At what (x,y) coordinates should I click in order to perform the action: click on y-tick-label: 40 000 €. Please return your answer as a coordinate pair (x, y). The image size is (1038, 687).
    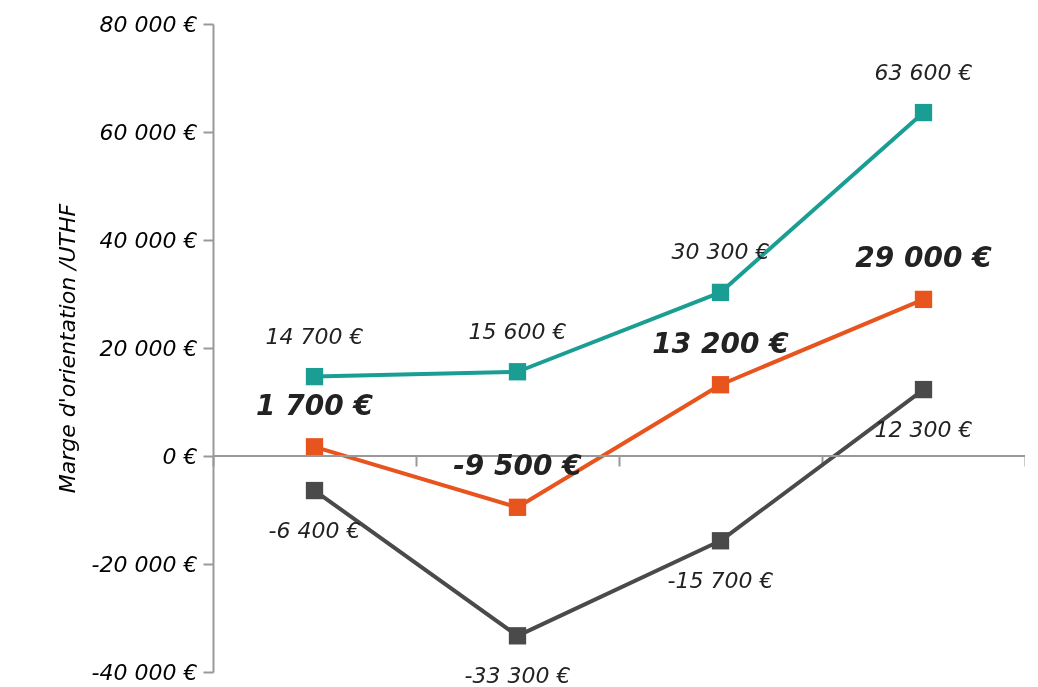
    Looking at the image, I should click on (148, 240).